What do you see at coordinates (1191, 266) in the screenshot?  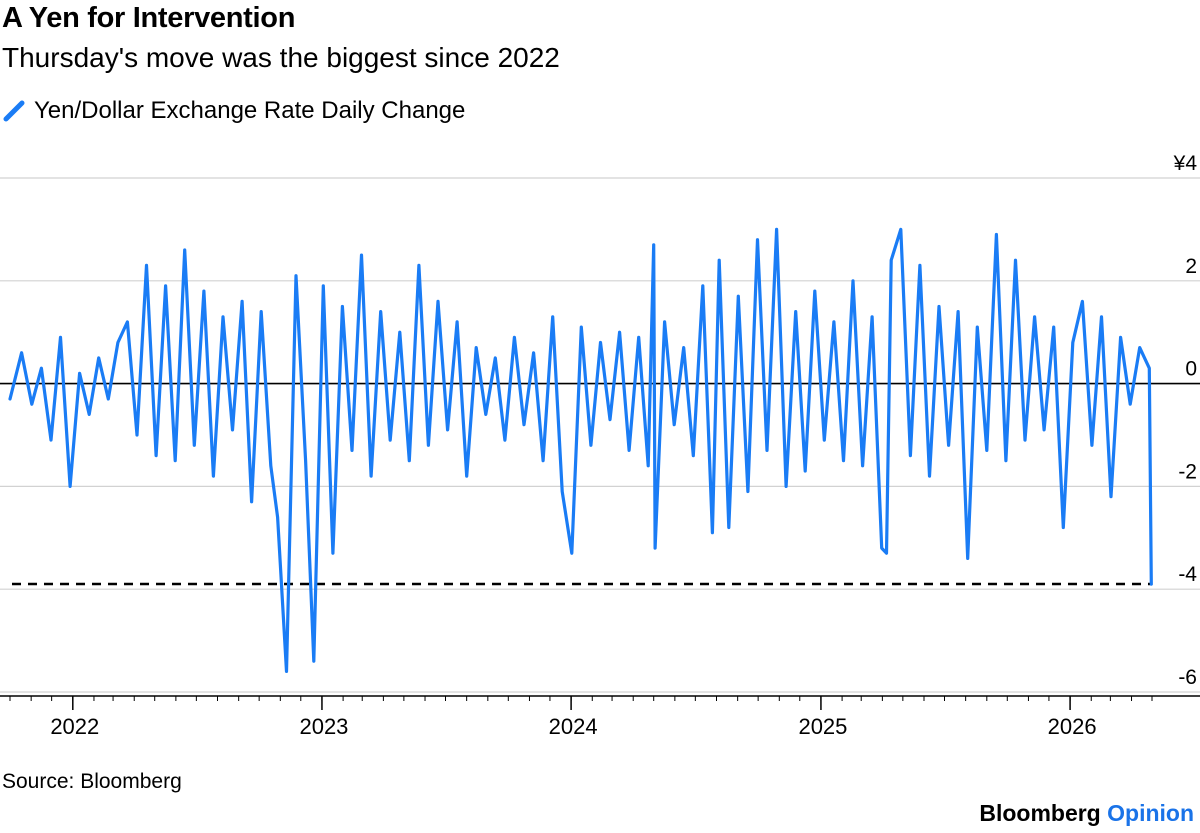 I see `y-tick-label: 2` at bounding box center [1191, 266].